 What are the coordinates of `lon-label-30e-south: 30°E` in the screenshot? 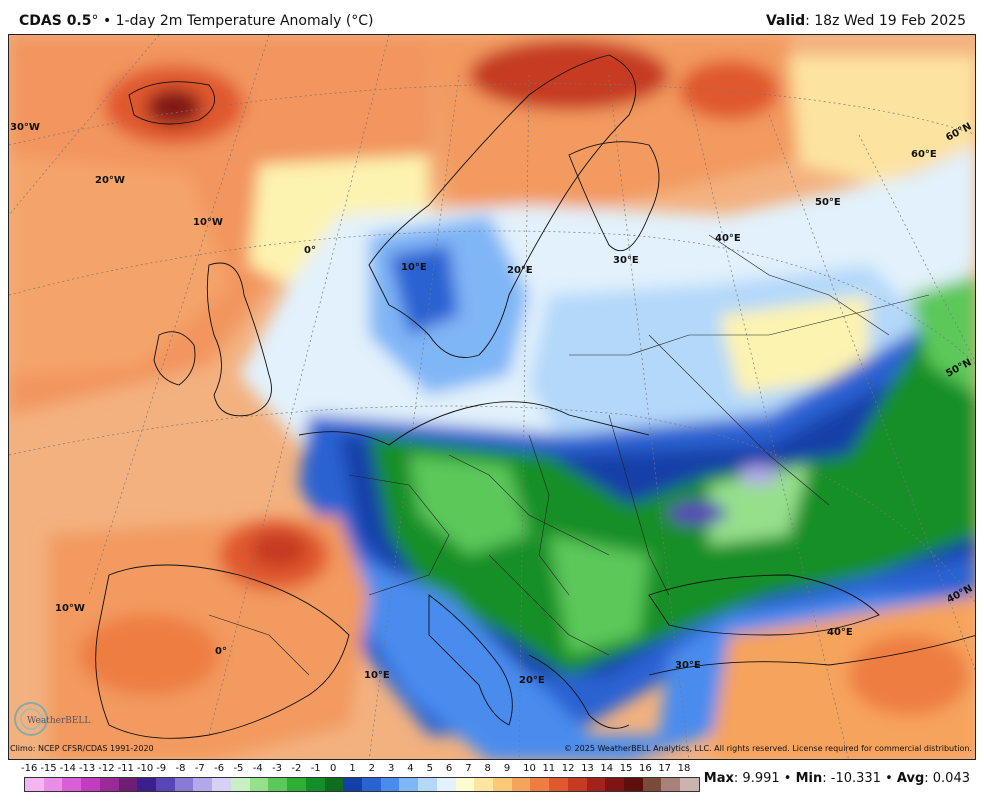 It's located at (688, 665).